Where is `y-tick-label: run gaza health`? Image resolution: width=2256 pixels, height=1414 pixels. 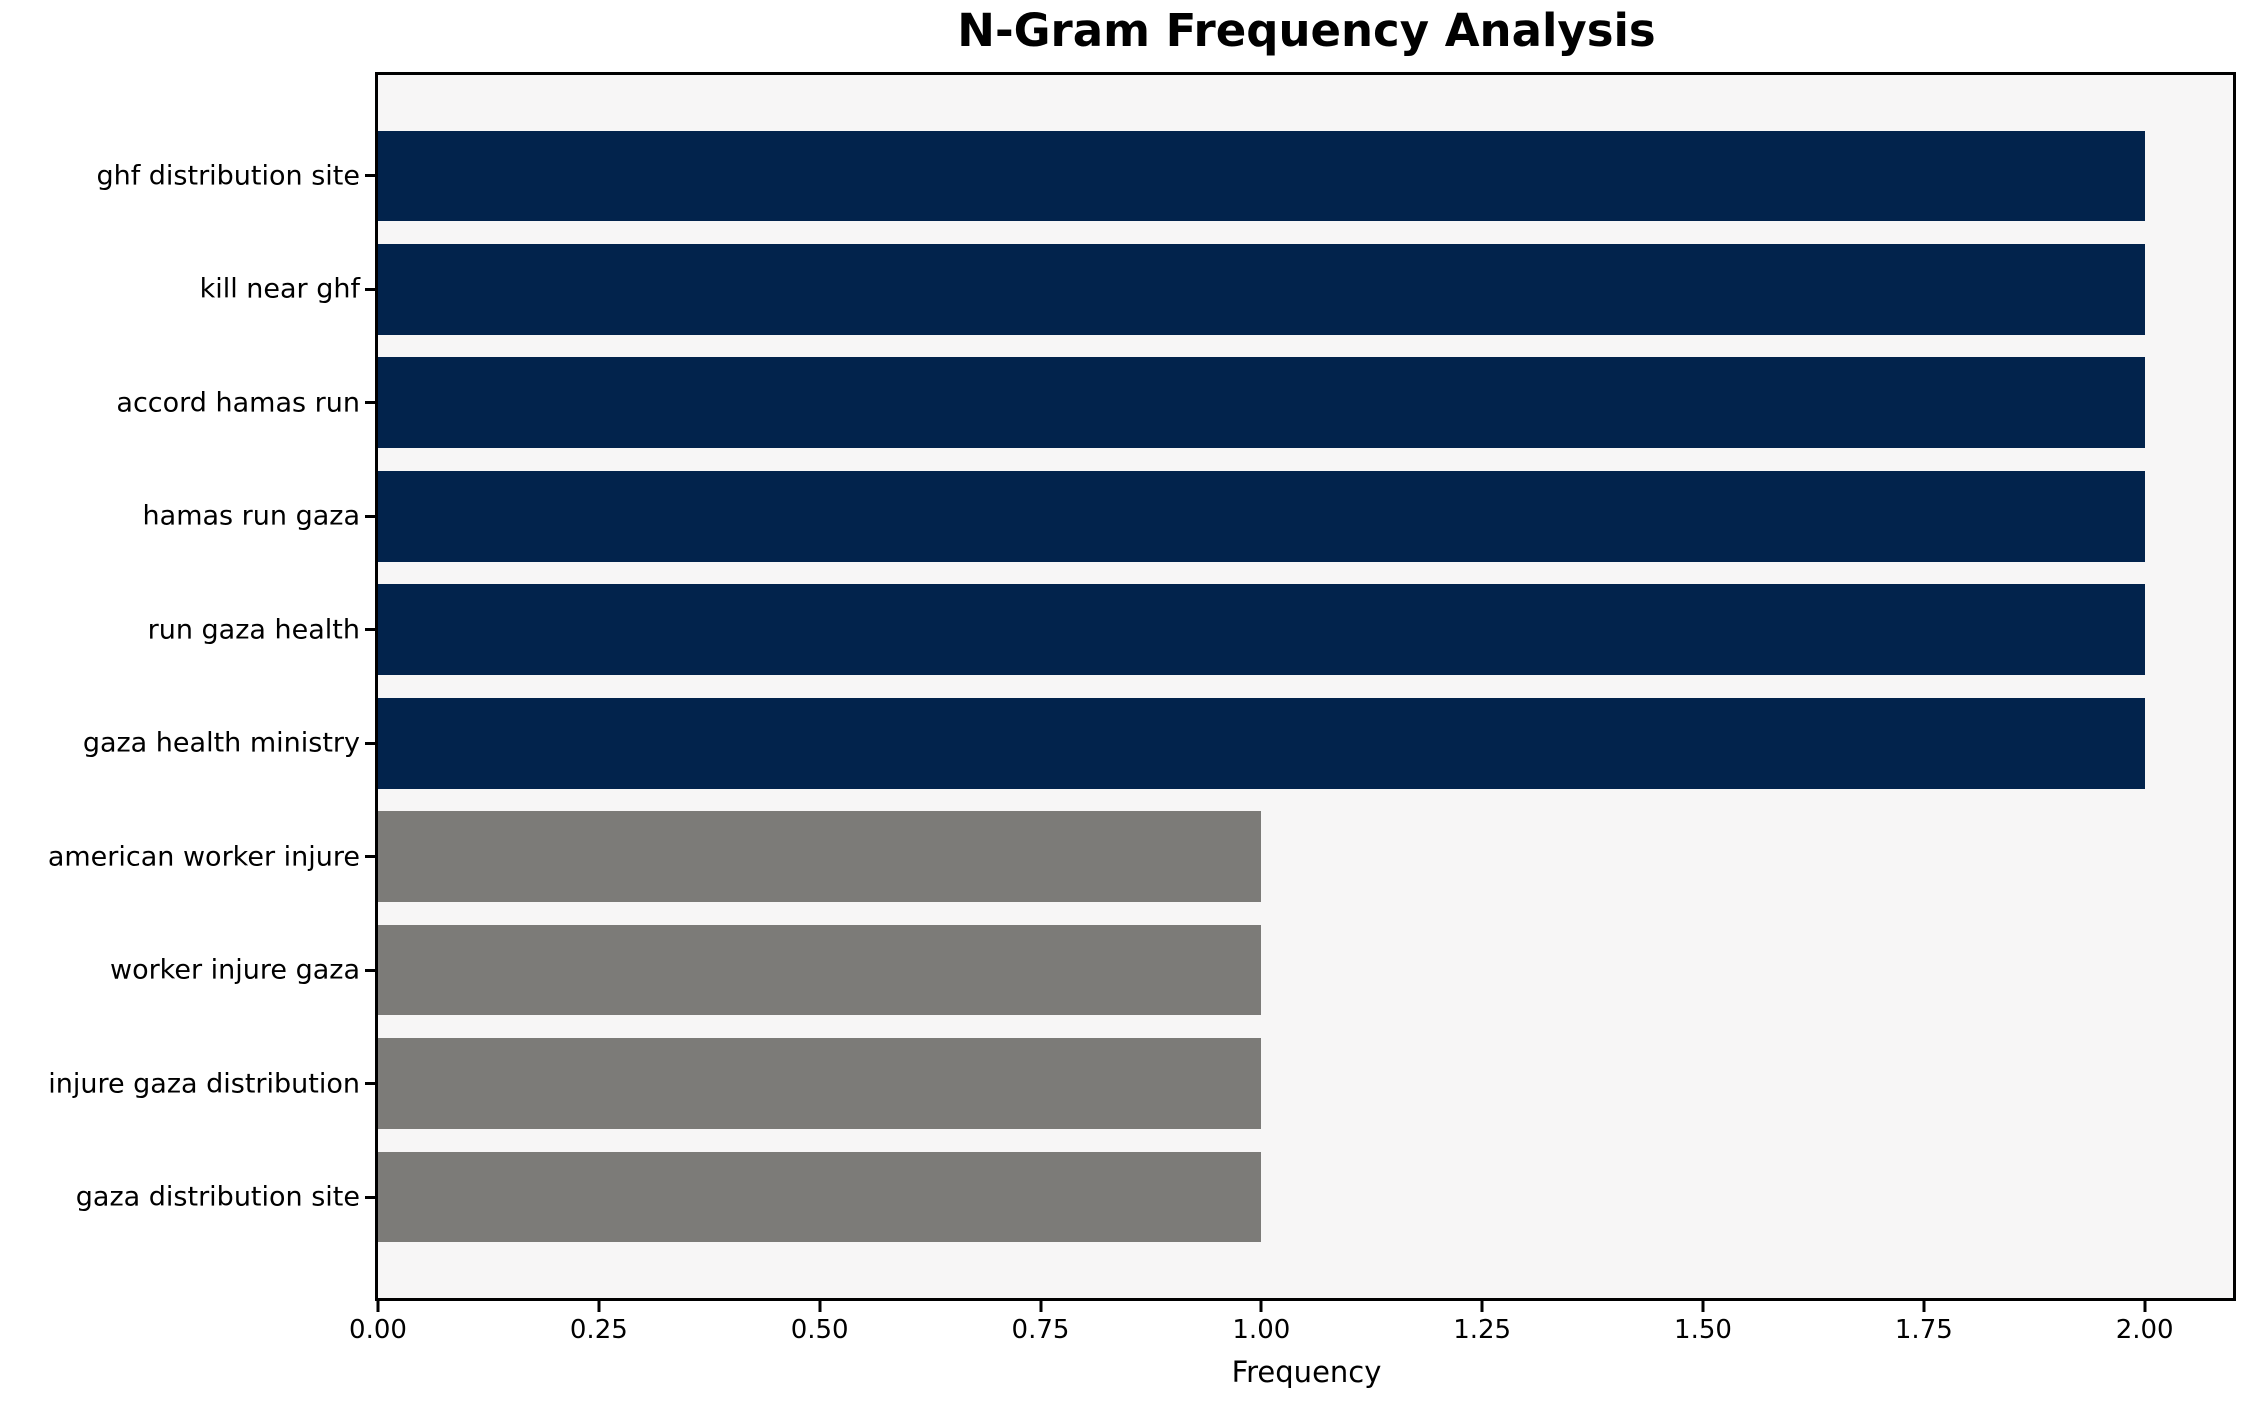 y-tick-label: run gaza health is located at coordinates (253, 630).